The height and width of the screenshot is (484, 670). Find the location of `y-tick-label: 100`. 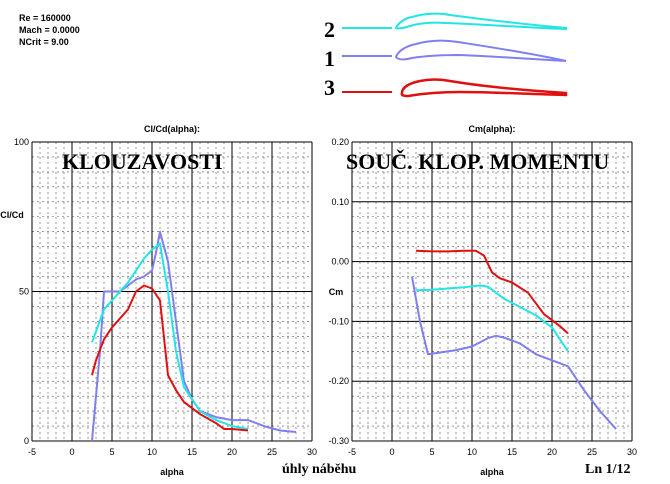

y-tick-label: 100 is located at coordinates (21, 142).